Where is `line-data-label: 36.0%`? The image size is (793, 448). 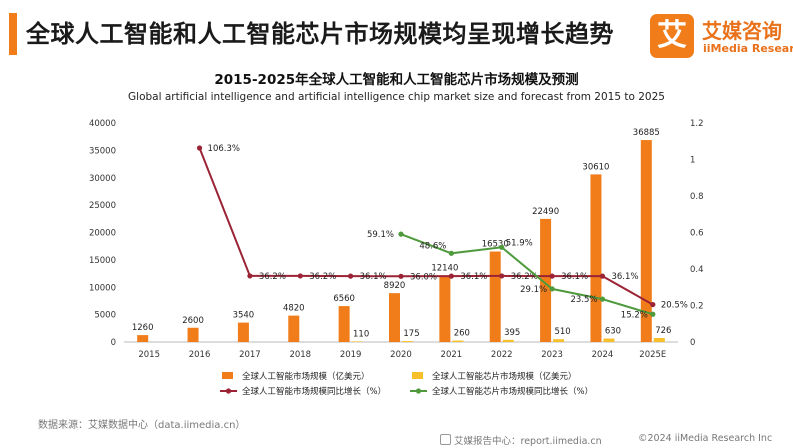 line-data-label: 36.0% is located at coordinates (423, 277).